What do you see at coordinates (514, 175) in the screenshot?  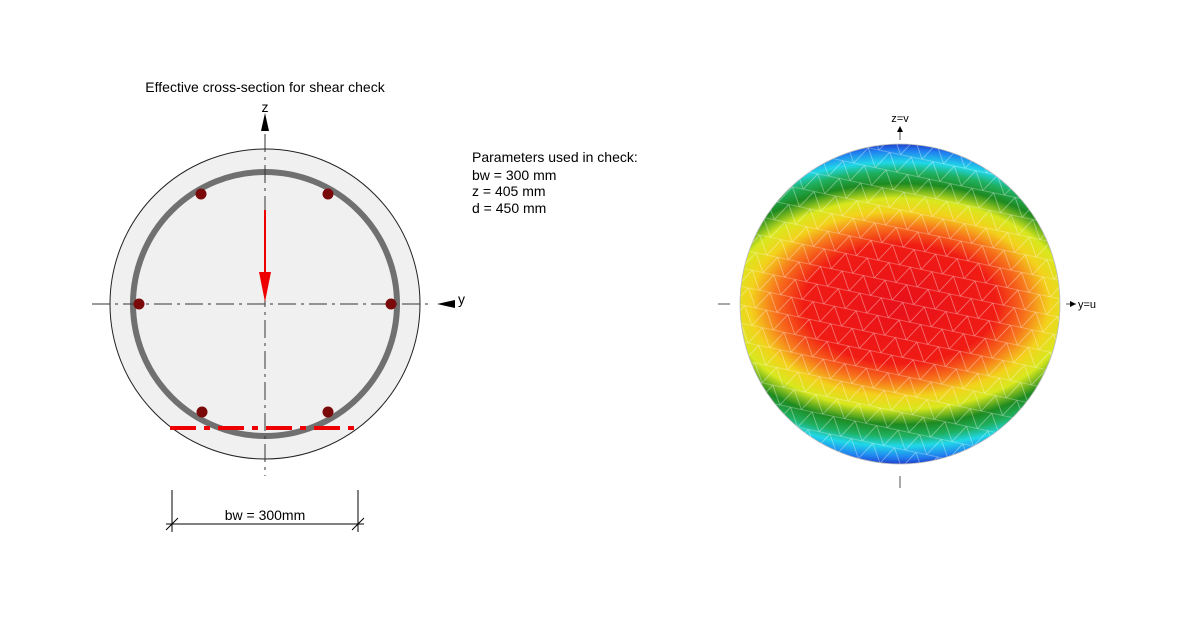 I see `parameter: bw = 300 mm` at bounding box center [514, 175].